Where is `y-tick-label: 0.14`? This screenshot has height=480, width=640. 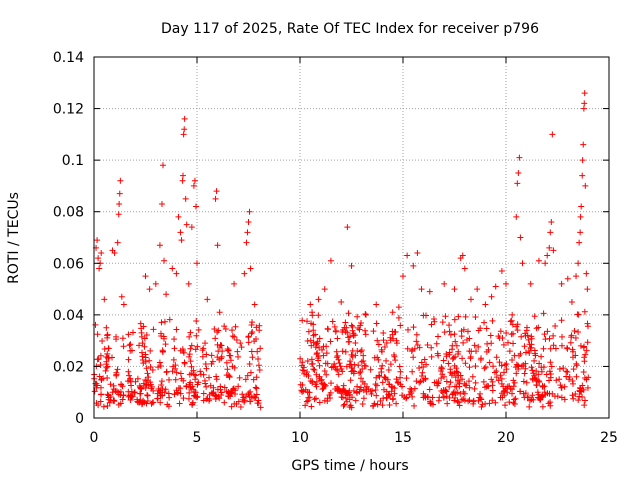
y-tick-label: 0.14 is located at coordinates (68, 58).